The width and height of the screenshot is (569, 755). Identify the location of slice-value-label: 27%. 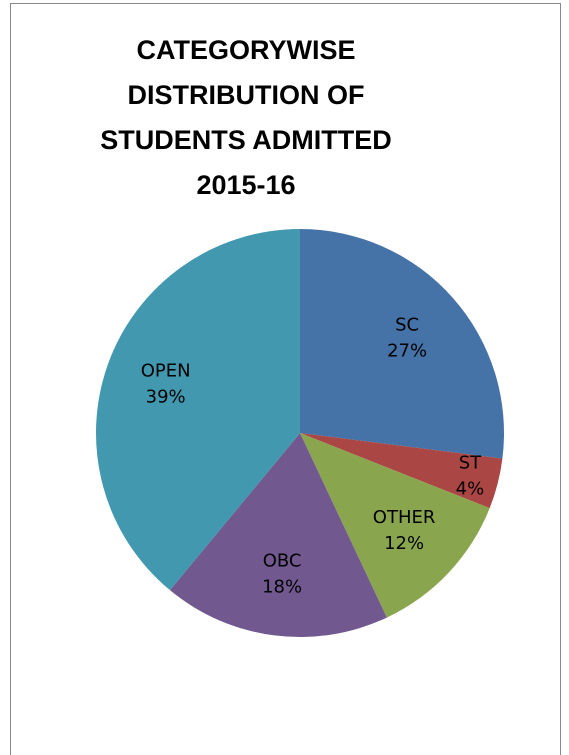
(407, 351).